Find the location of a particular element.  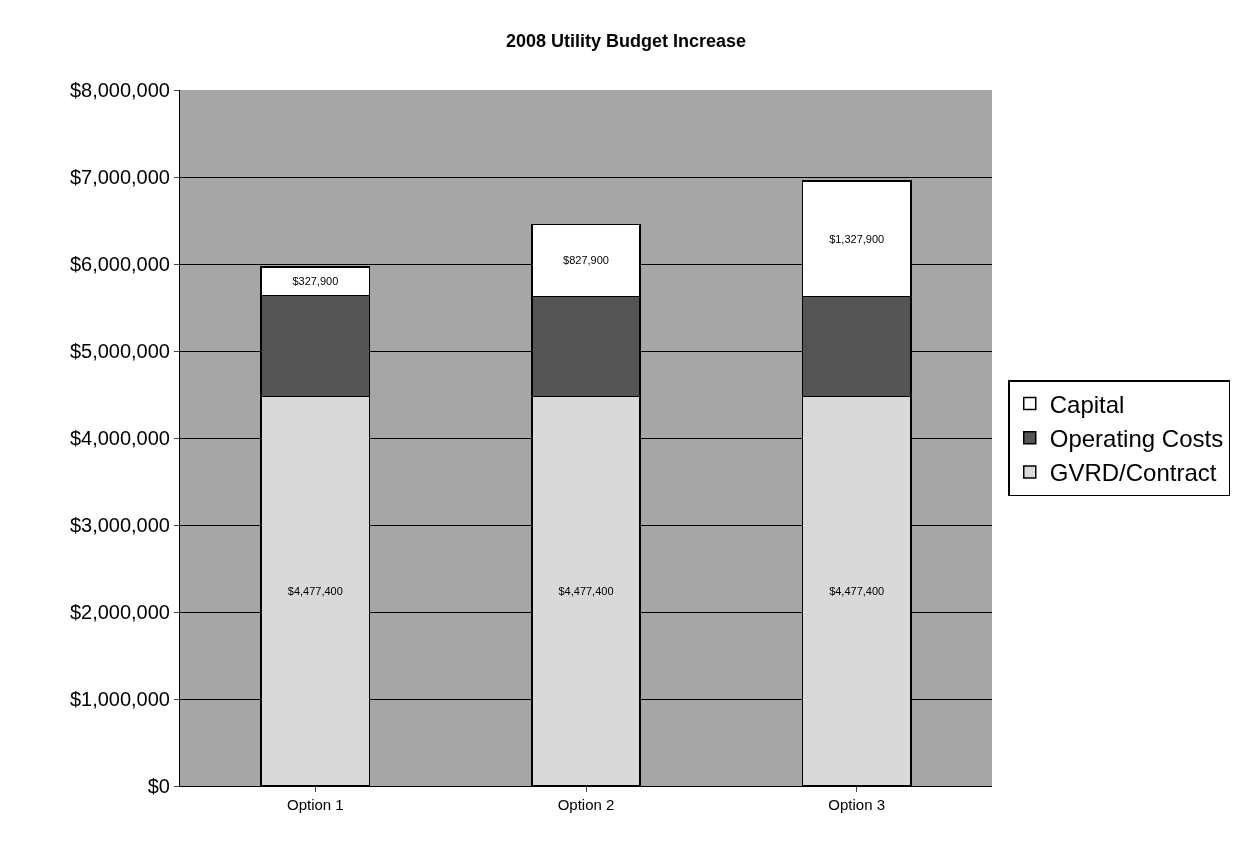

y-tick-label: $3,000,000 is located at coordinates (119, 525).